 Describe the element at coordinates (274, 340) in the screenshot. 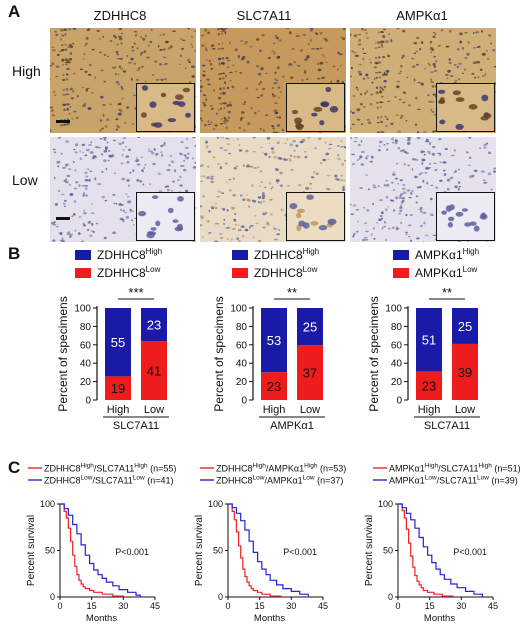

I see `bar-value-high: 53` at that location.